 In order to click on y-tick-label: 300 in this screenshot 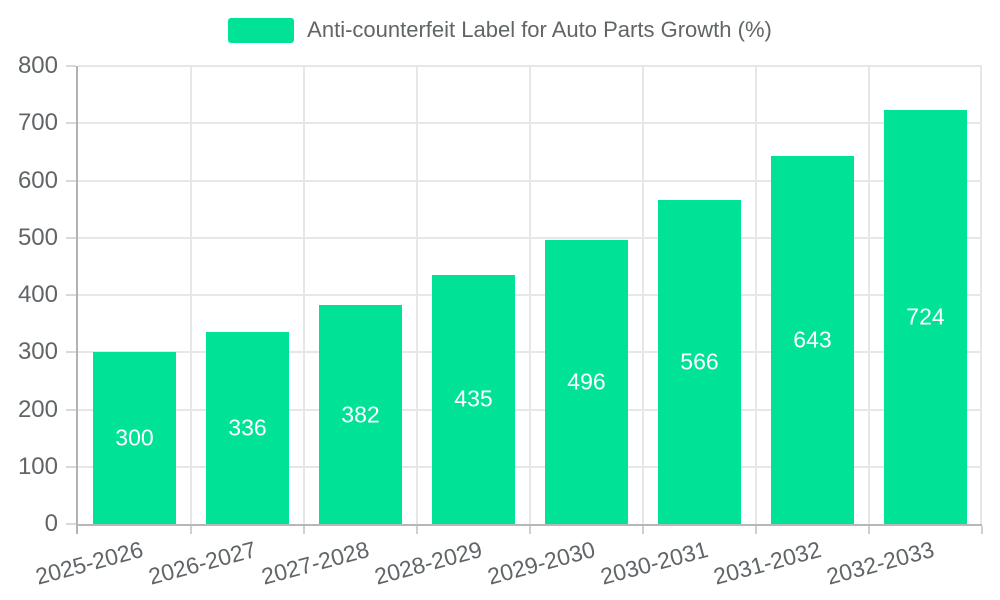, I will do `click(37, 352)`.